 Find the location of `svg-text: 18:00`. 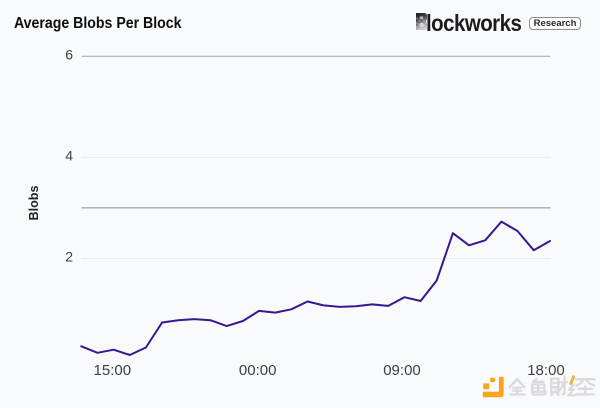

svg-text: 18:00 is located at coordinates (546, 370).